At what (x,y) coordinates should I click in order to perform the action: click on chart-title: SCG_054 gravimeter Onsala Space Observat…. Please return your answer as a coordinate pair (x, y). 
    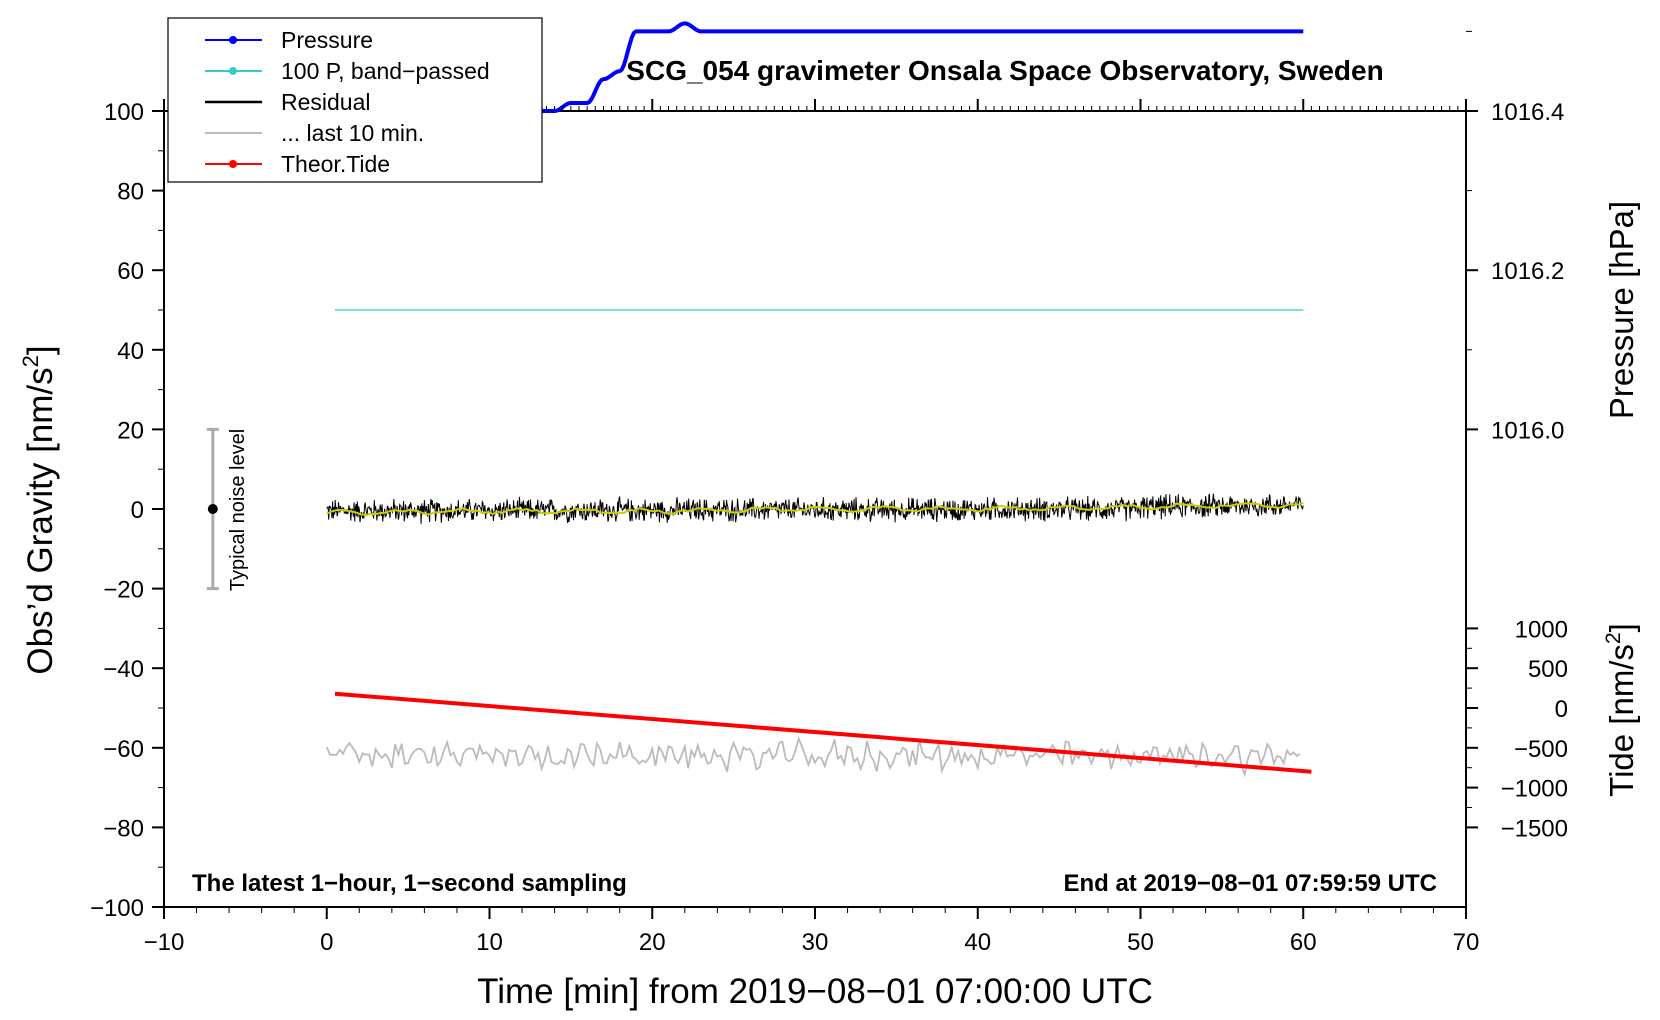
    Looking at the image, I should click on (1004, 70).